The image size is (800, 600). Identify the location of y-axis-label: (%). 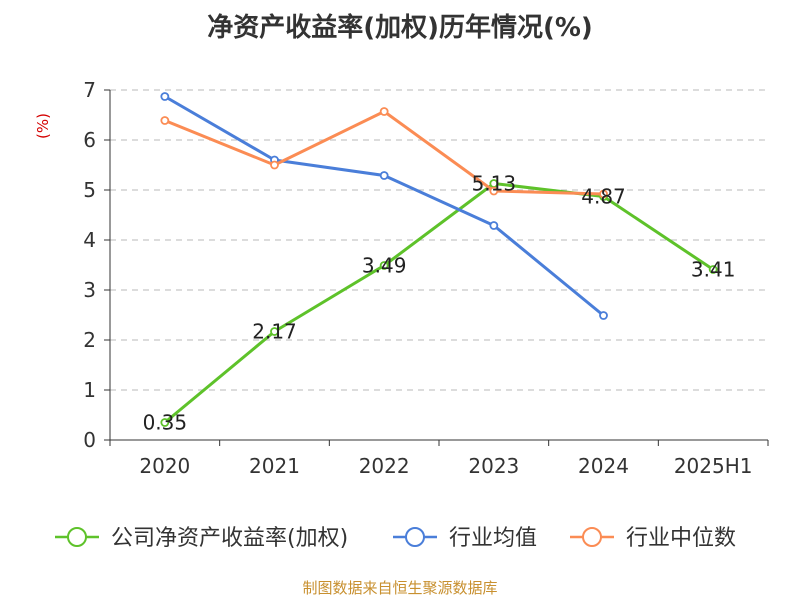
(43, 126).